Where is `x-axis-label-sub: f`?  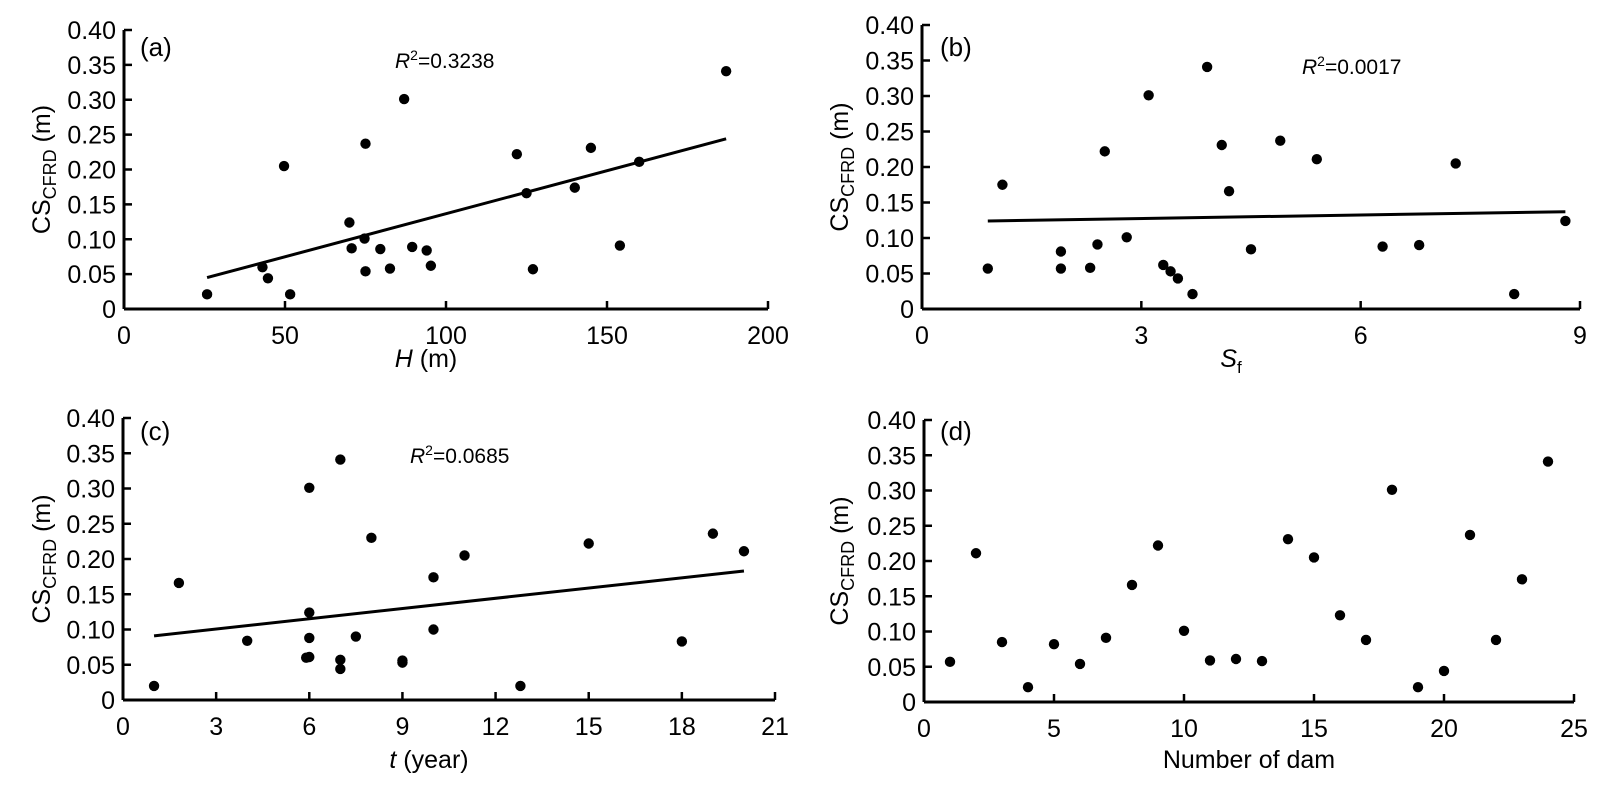 x-axis-label-sub: f is located at coordinates (1239, 367).